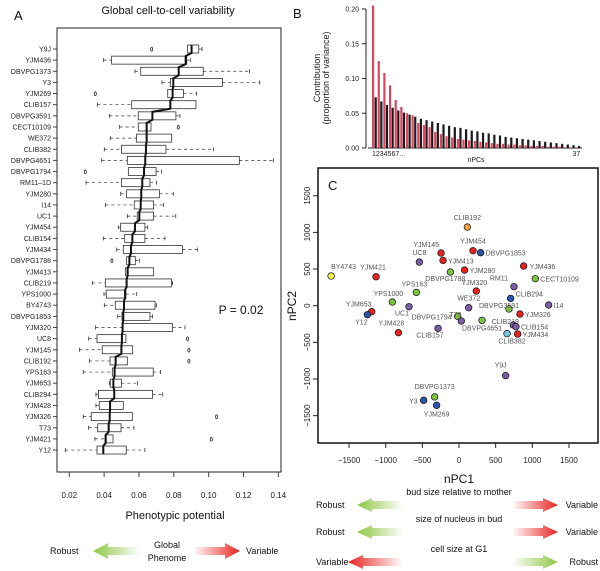 The image size is (600, 571). I want to click on y-tick-label: 0.20, so click(352, 10).